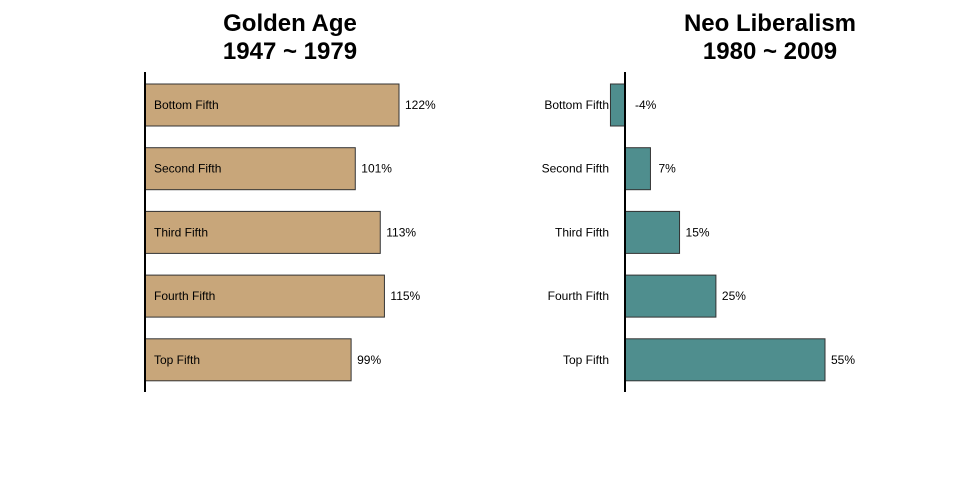 The width and height of the screenshot is (960, 480). I want to click on chart-subtitle-neo-liberalism: 1980 ~ 2009, so click(770, 51).